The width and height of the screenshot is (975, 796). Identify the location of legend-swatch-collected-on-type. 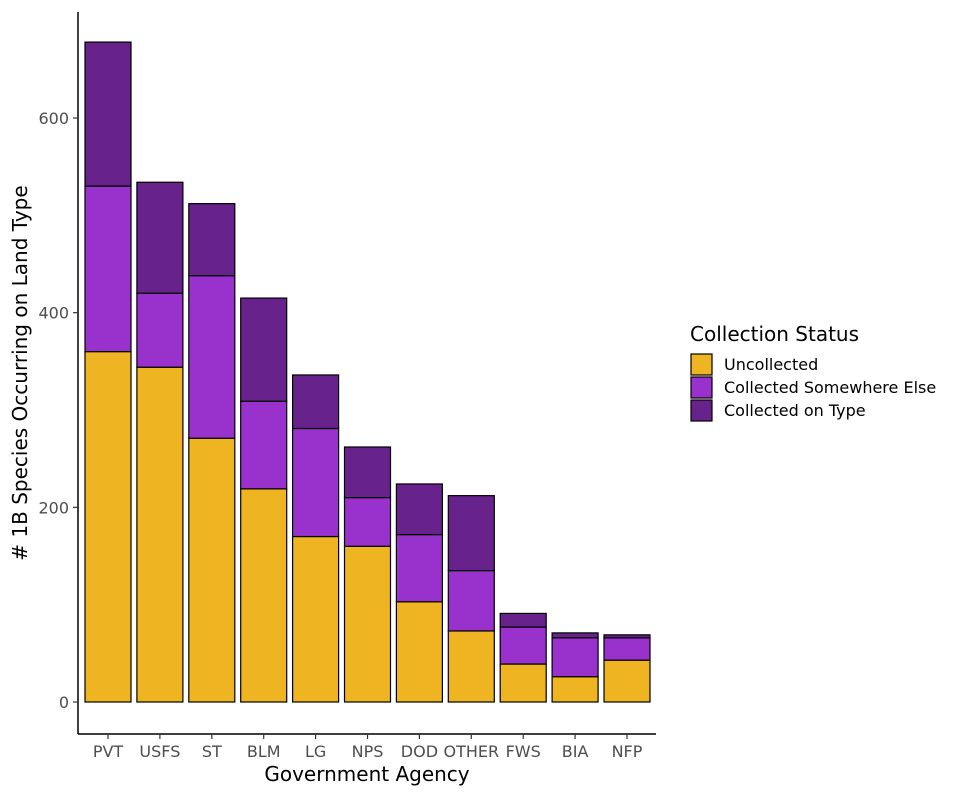
(701, 410).